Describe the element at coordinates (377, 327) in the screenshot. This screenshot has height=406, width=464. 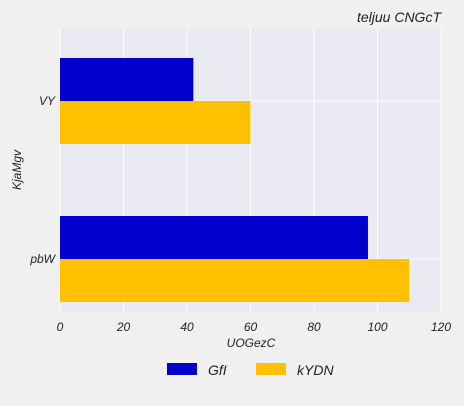
I see `x-tick-label: 100` at that location.